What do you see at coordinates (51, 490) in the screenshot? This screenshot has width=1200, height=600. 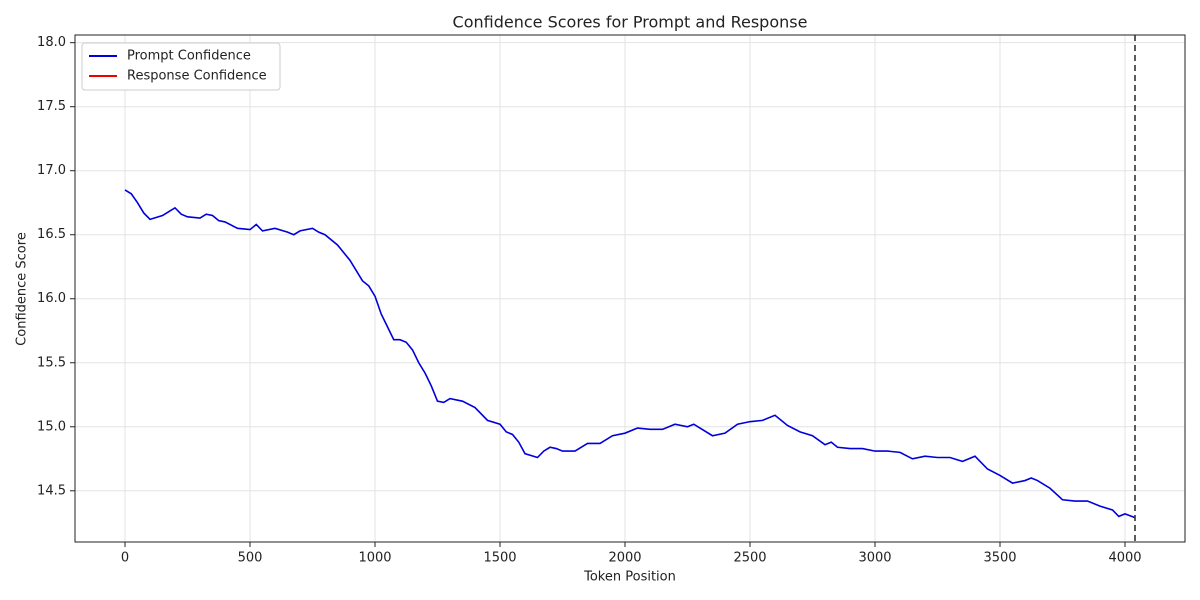 I see `y-tick-label: 14.5` at bounding box center [51, 490].